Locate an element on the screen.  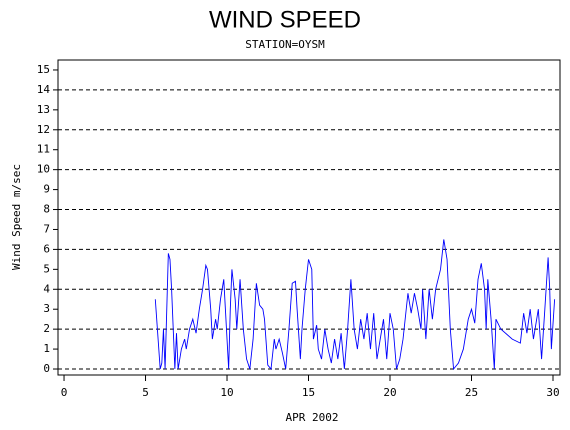
y-tick-label: 14 is located at coordinates (44, 89).